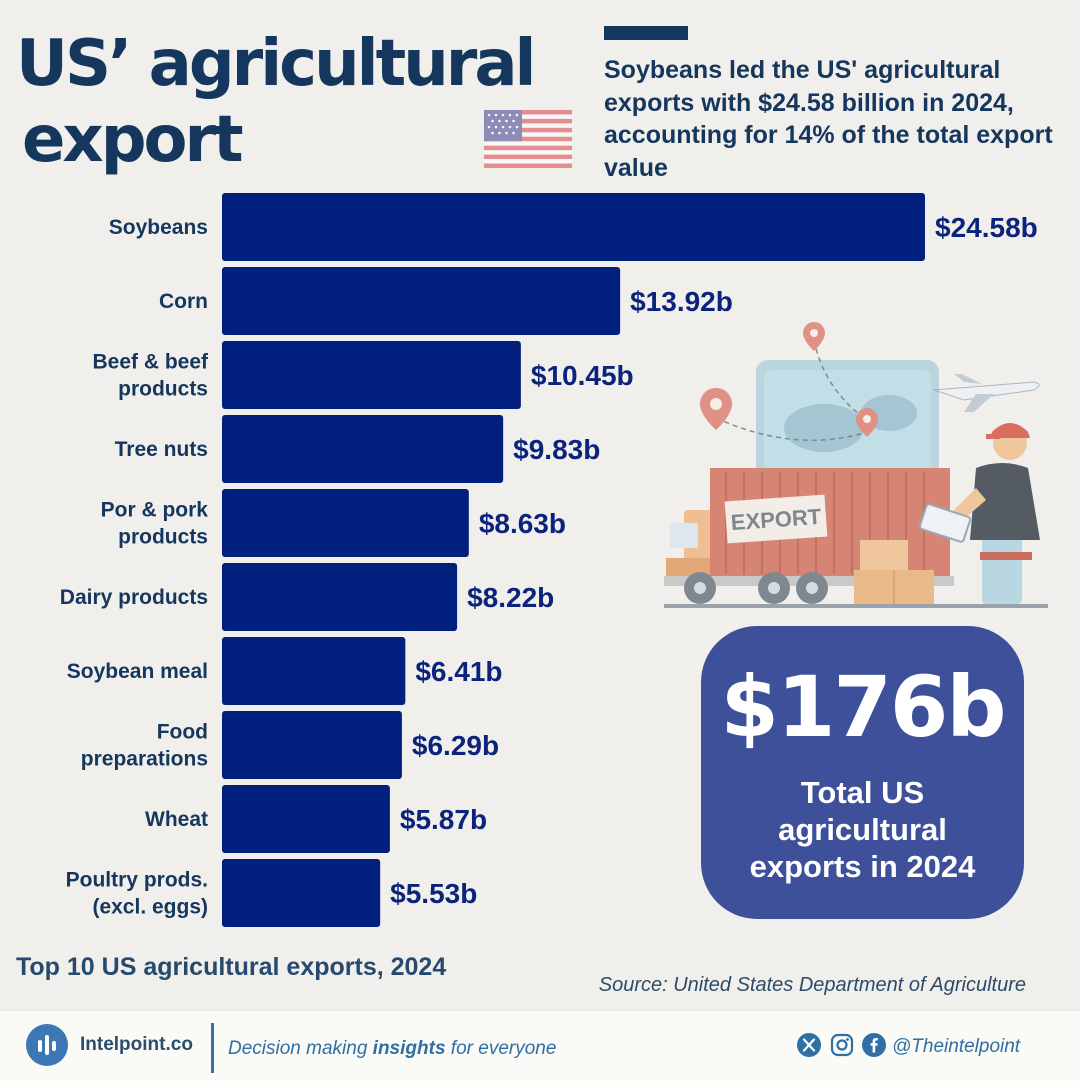 Image resolution: width=1080 pixels, height=1081 pixels. Describe the element at coordinates (150, 376) in the screenshot. I see `category-label: Beef & beef products` at that location.